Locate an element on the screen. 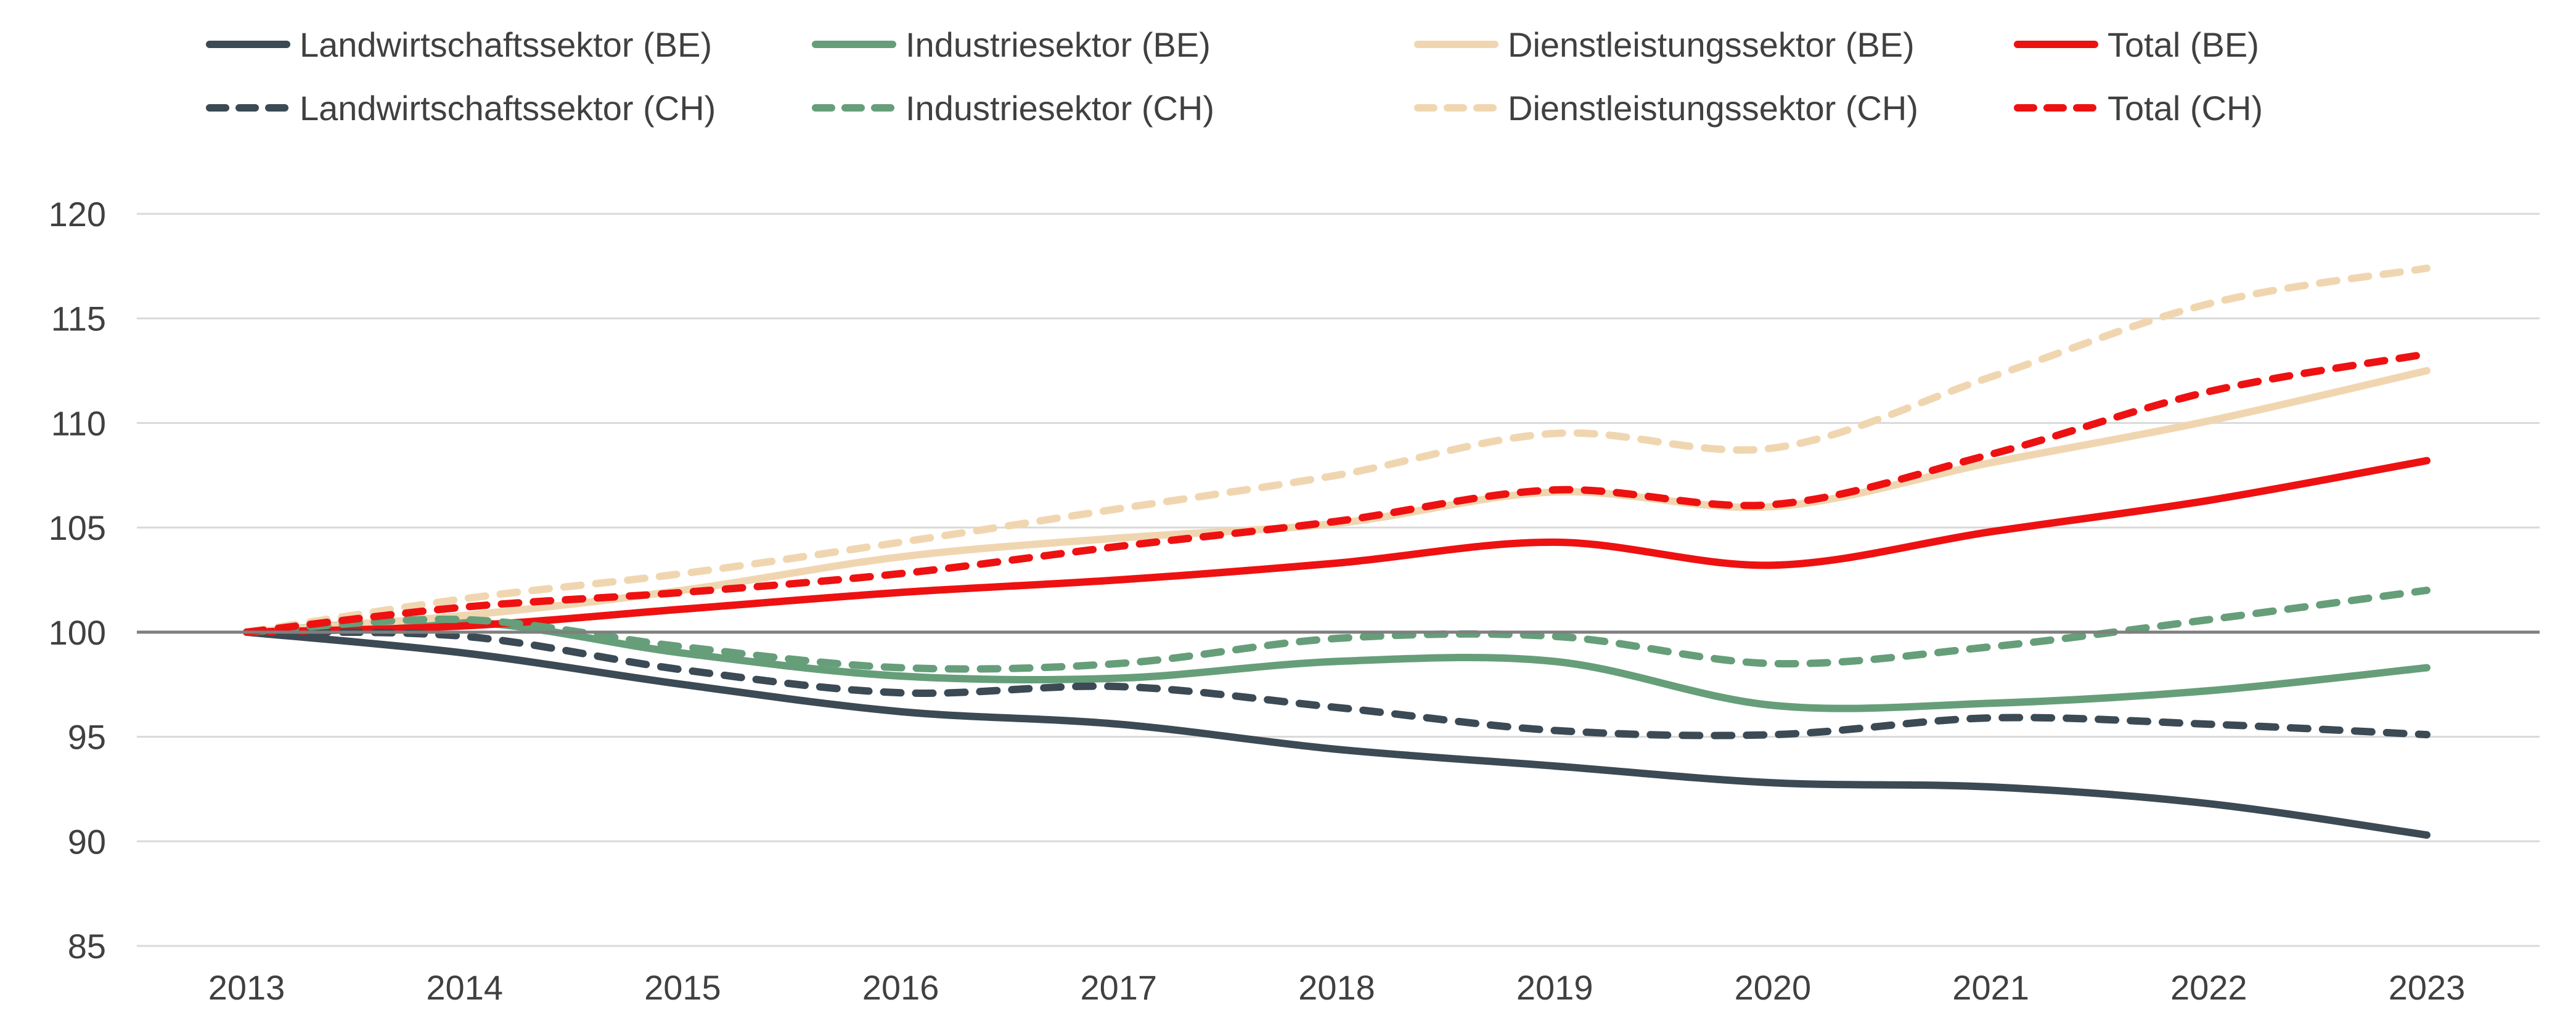 The height and width of the screenshot is (1018, 2576). series-line-landwirtschaftssektor-ch is located at coordinates (1337, 683).